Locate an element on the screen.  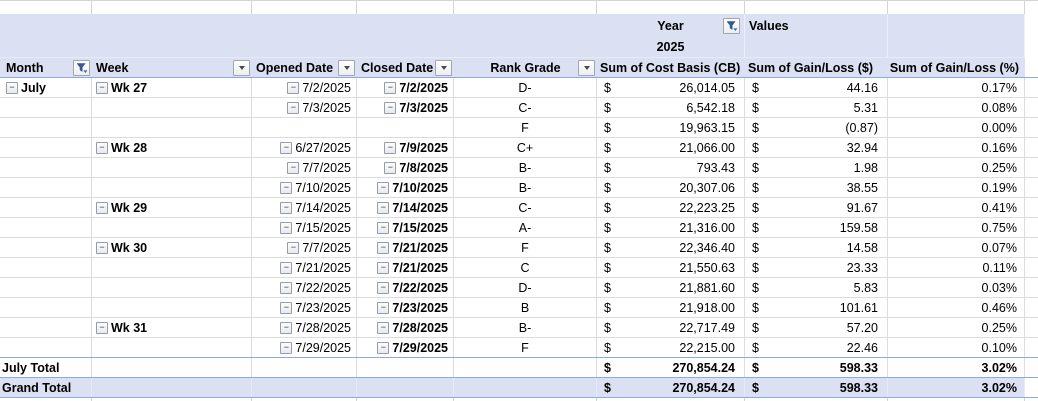
closed-date-cell: 7/9/2025 is located at coordinates (405, 147).